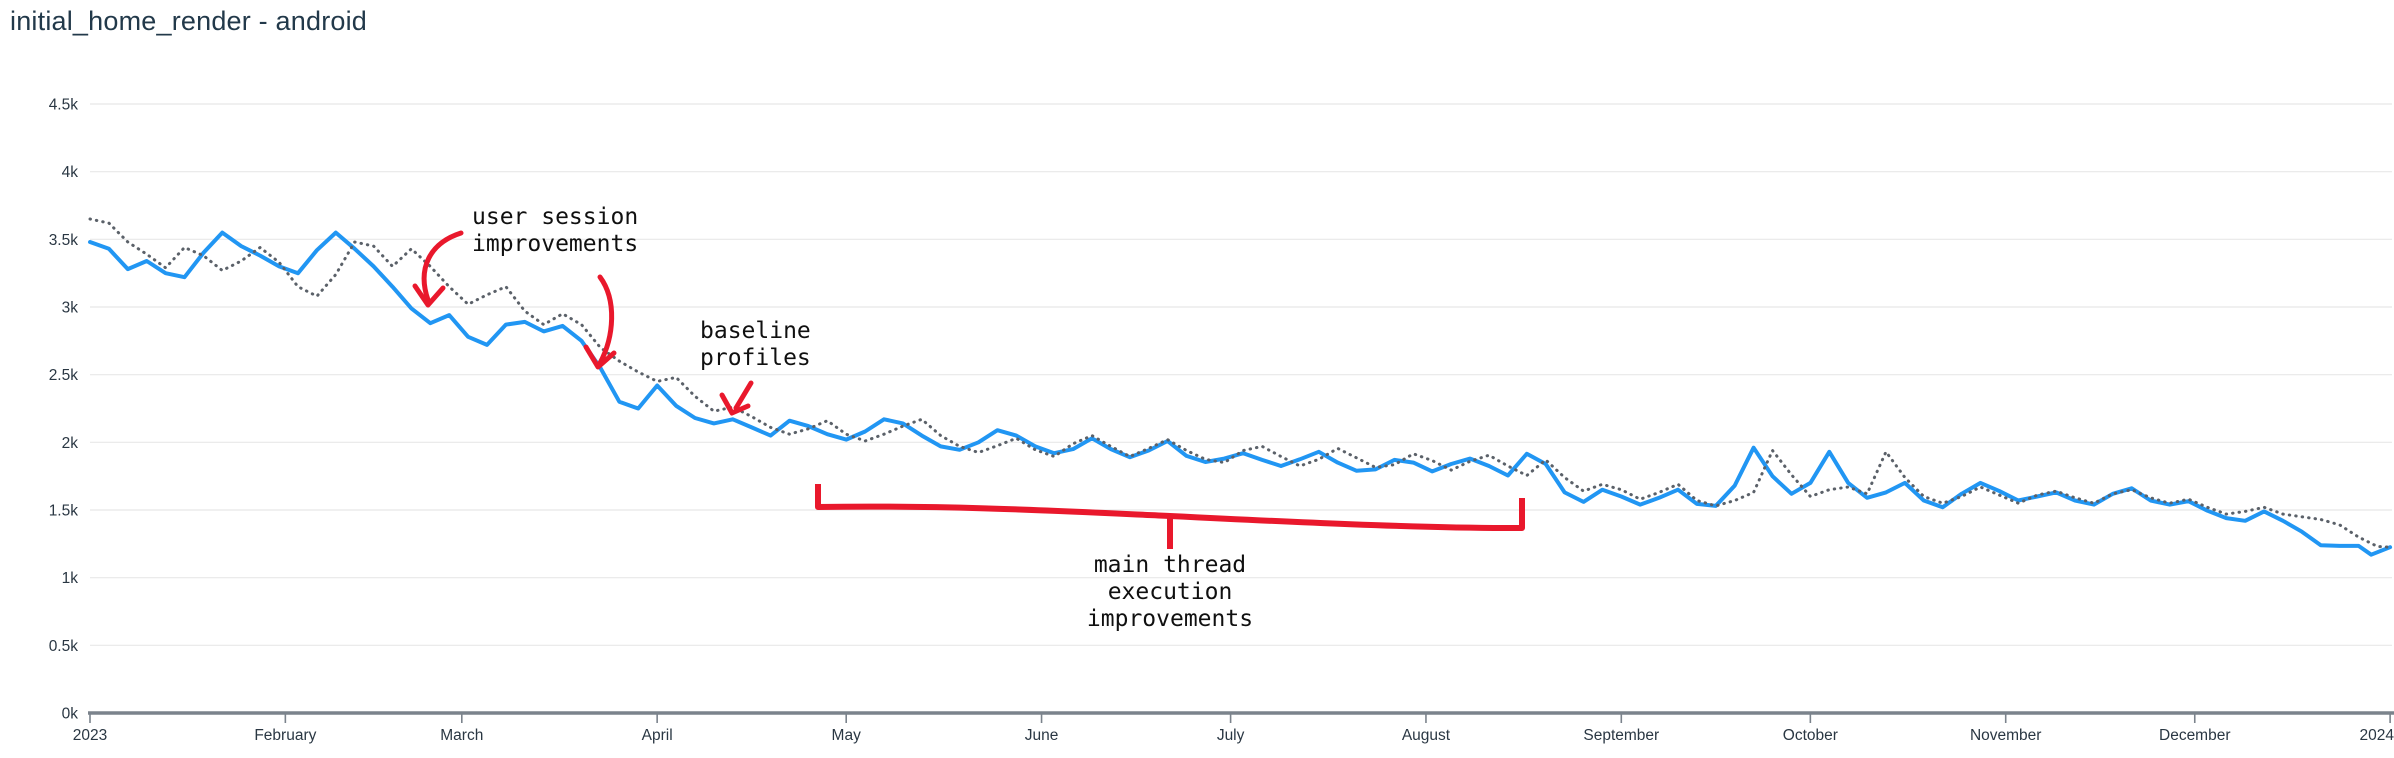  What do you see at coordinates (64, 375) in the screenshot?
I see `y-tick-label: 2.5k` at bounding box center [64, 375].